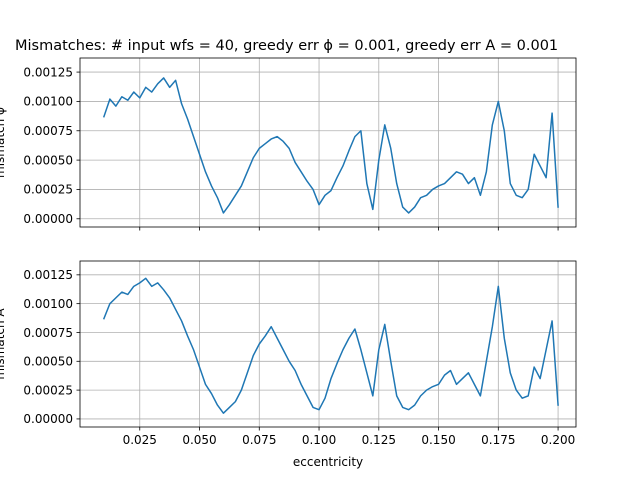 Image resolution: width=640 pixels, height=480 pixels. I want to click on x-tick-label: 0.100, so click(319, 440).